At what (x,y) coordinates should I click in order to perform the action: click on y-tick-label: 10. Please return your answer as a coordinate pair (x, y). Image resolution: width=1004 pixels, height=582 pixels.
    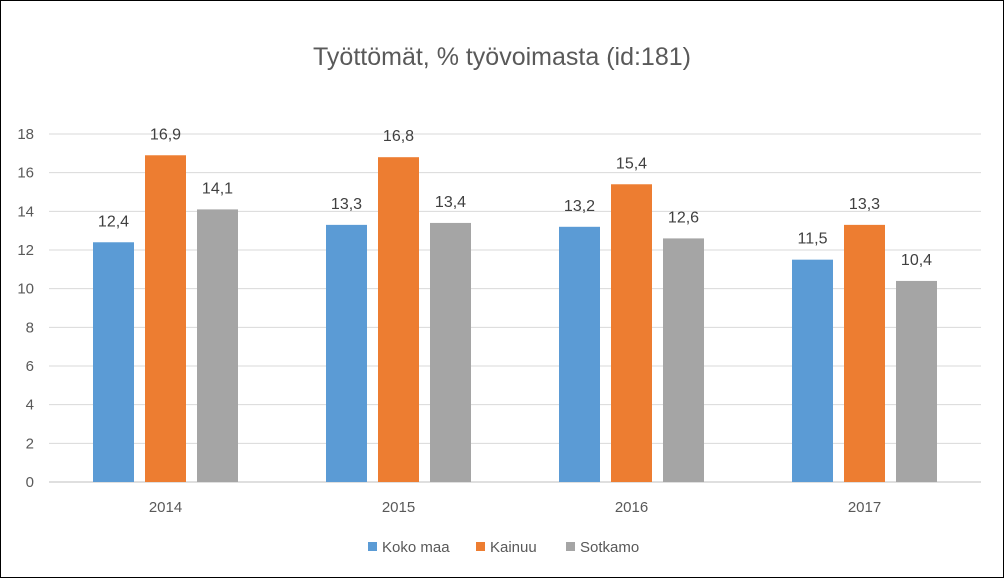
    Looking at the image, I should click on (25, 289).